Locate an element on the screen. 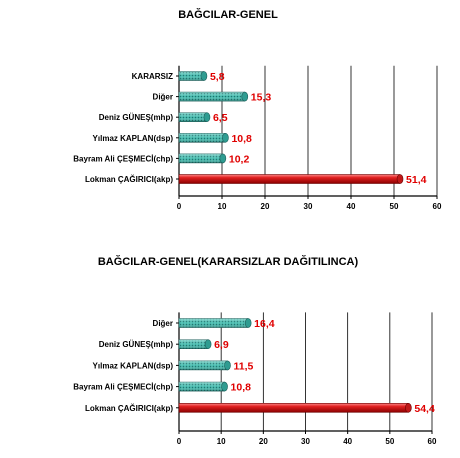  data-label: 54,4 is located at coordinates (424, 409).